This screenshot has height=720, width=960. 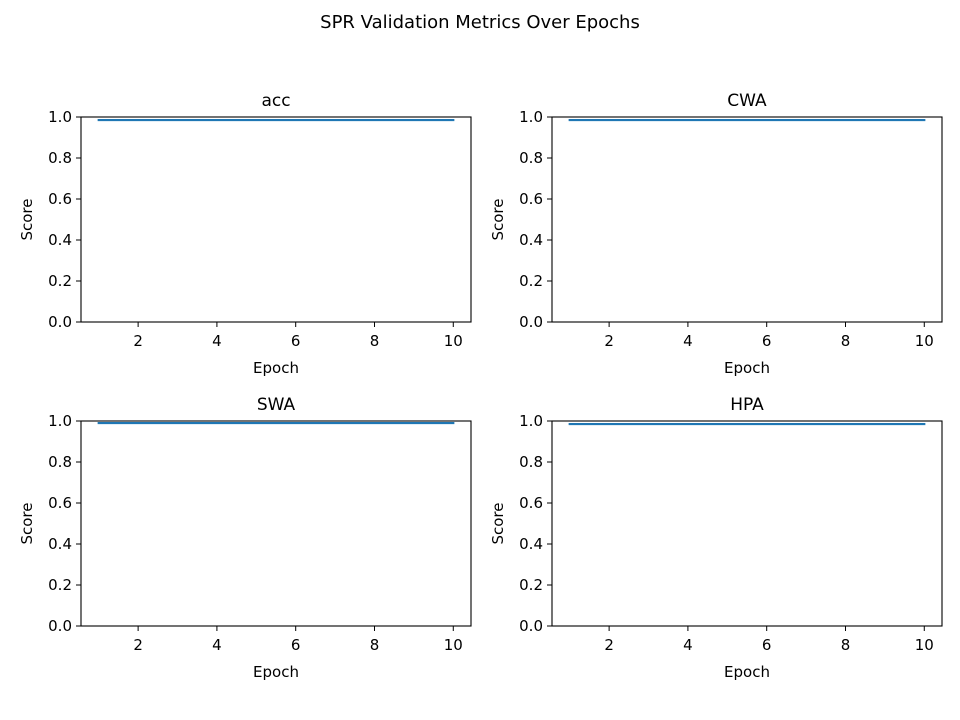 What do you see at coordinates (276, 405) in the screenshot?
I see `subplot-title: SWA` at bounding box center [276, 405].